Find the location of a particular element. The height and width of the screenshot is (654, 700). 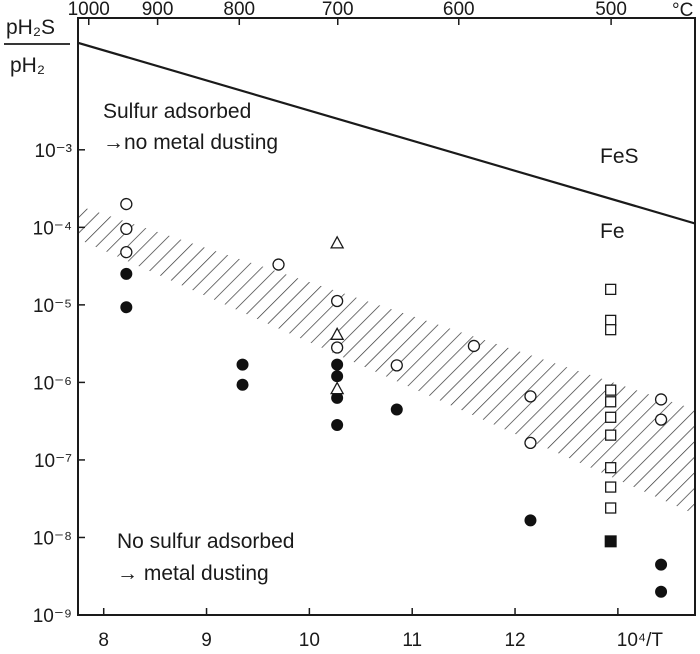

y-tick-label: 10⁻⁵ is located at coordinates (52, 306).